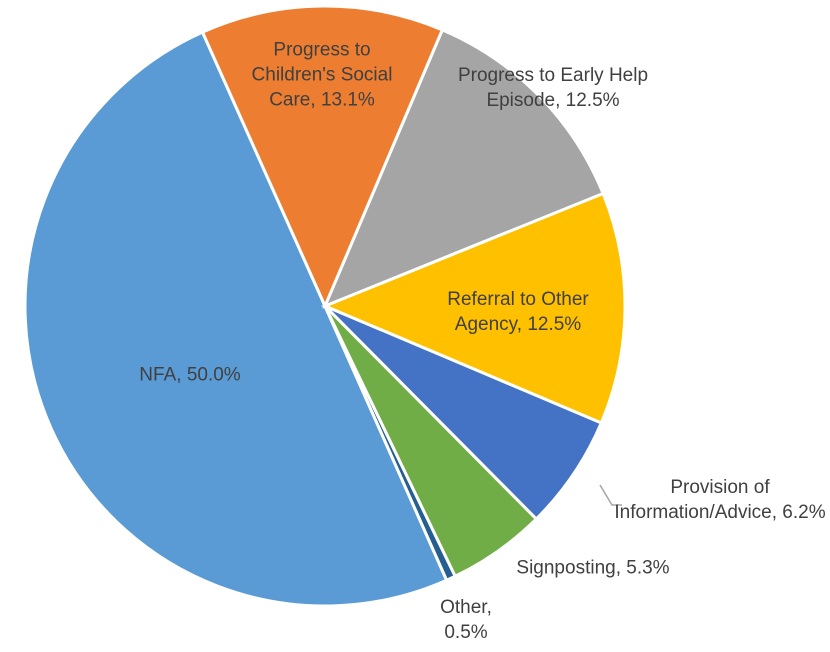  I want to click on category-label: Other, so click(466, 607).